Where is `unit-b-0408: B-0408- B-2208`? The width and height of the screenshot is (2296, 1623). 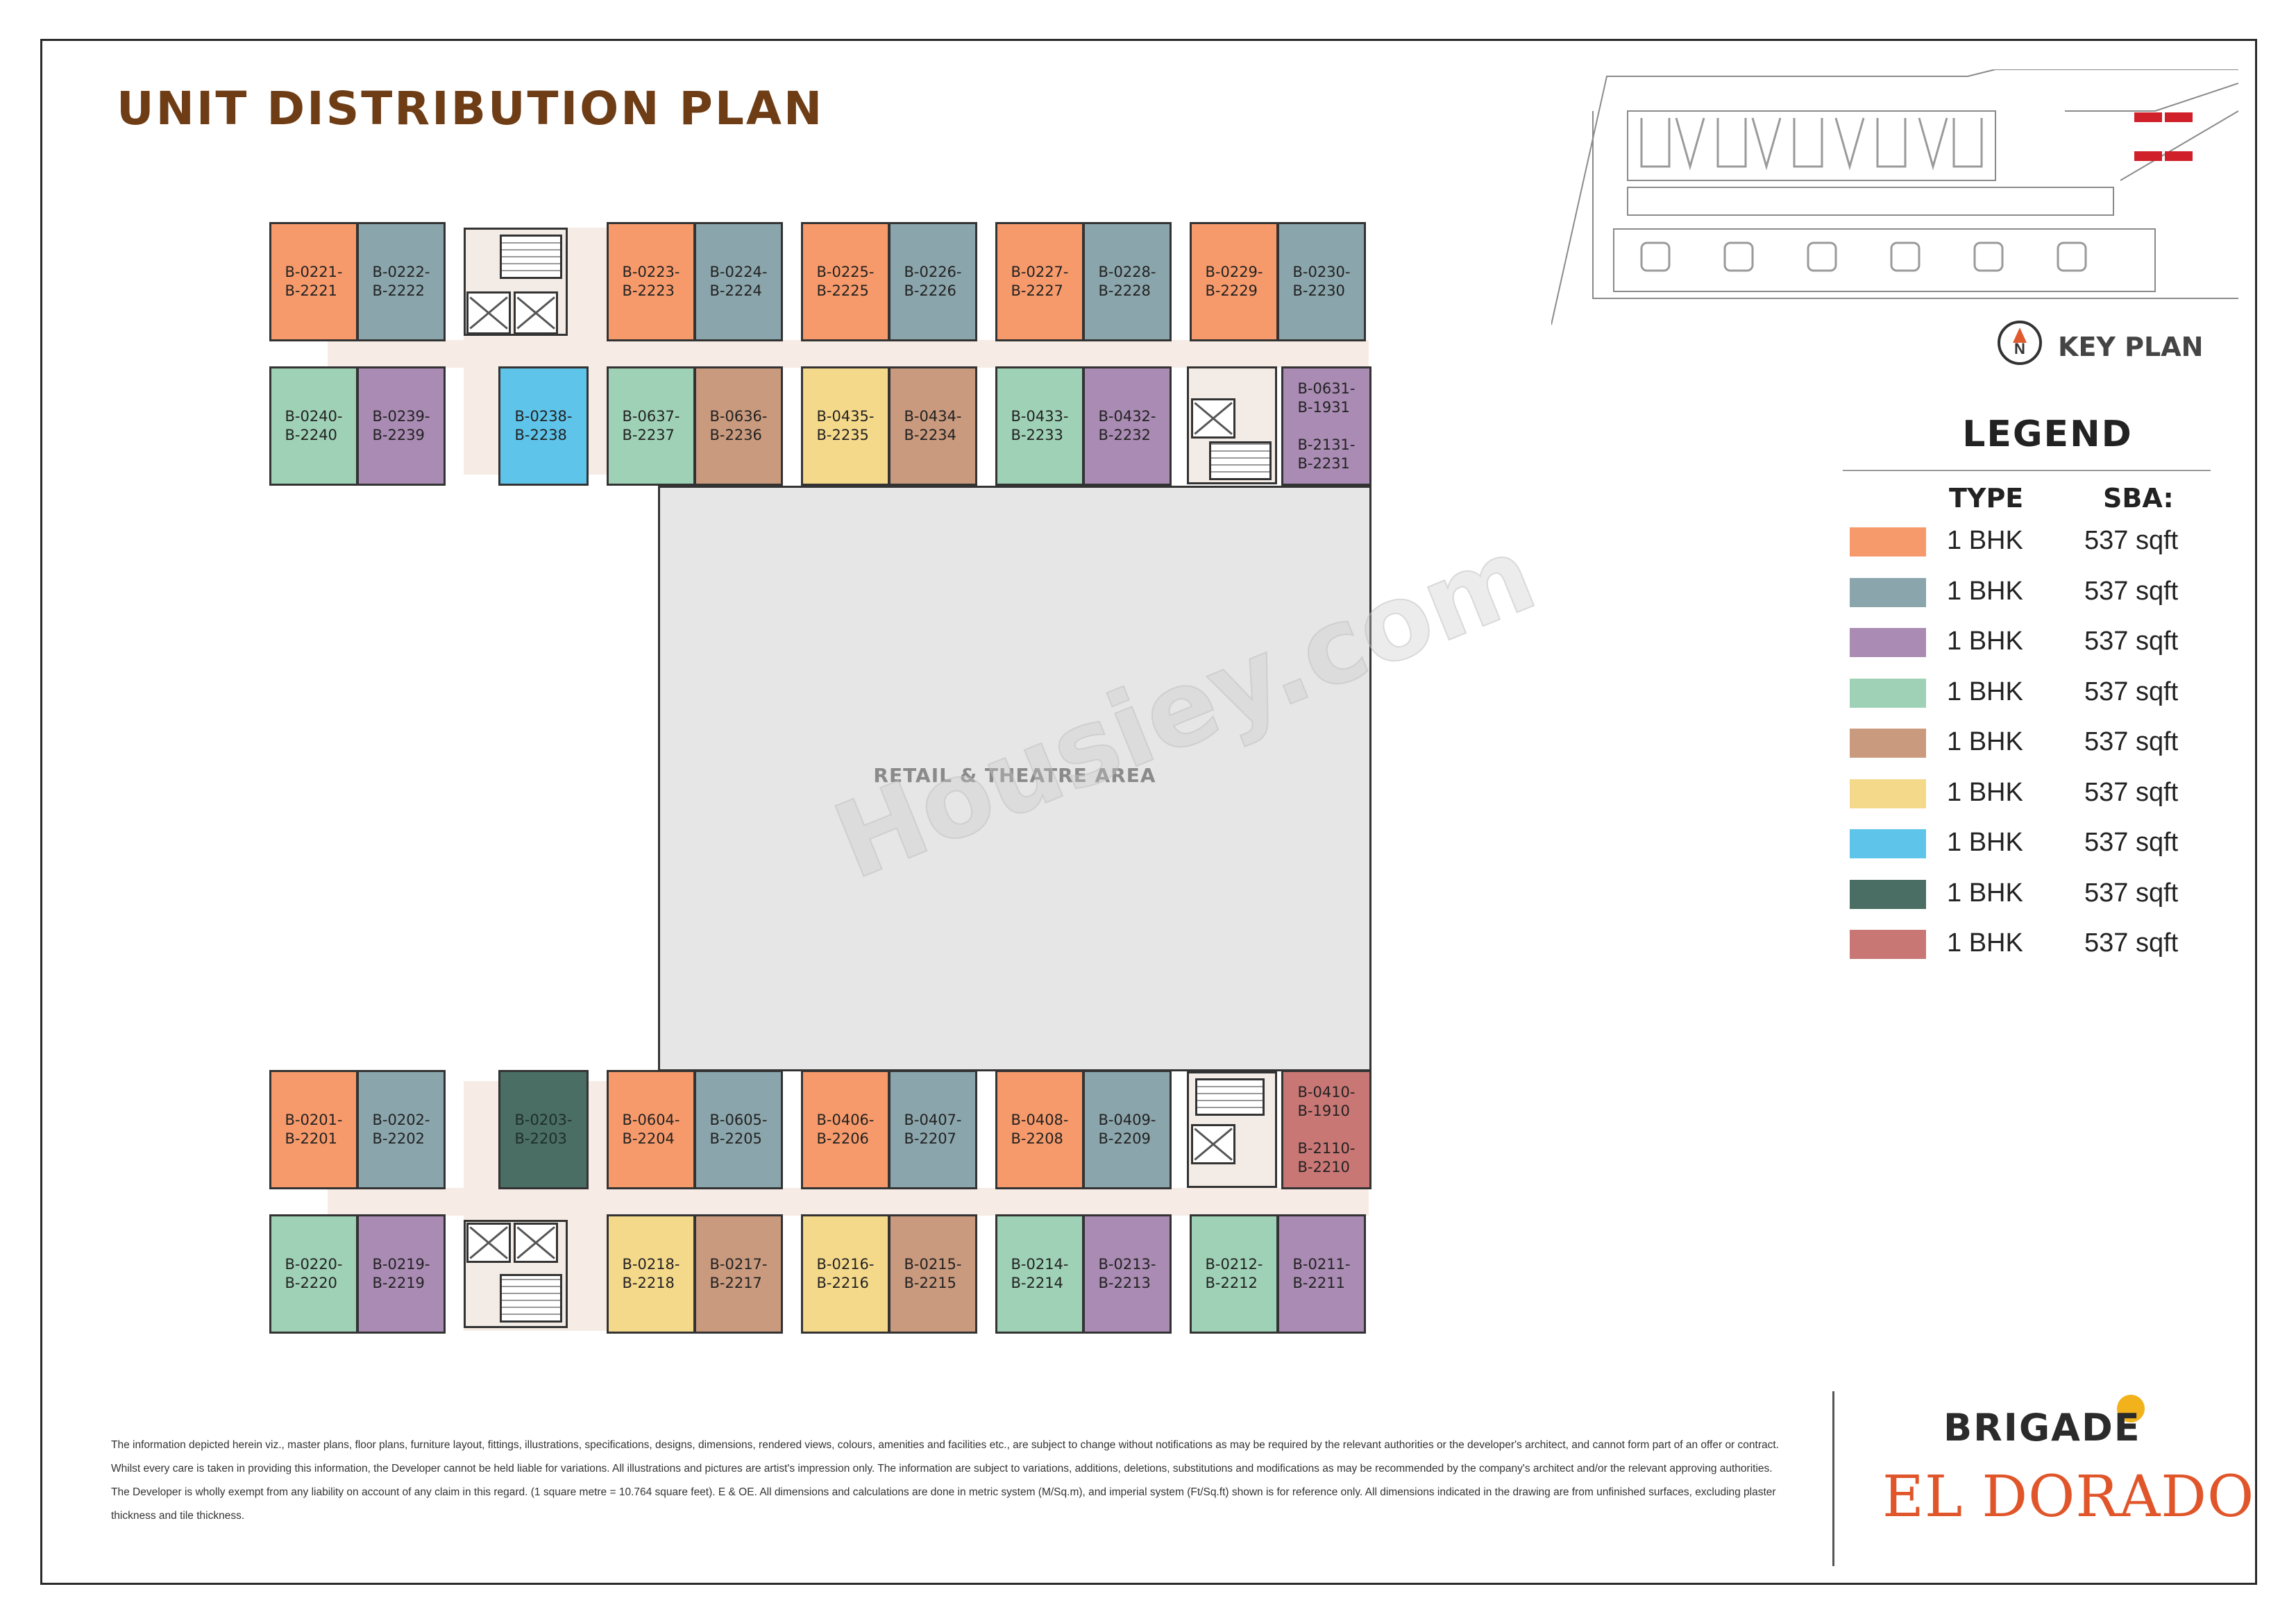
unit-b-0408: B-0408- B-2208 is located at coordinates (1039, 1129).